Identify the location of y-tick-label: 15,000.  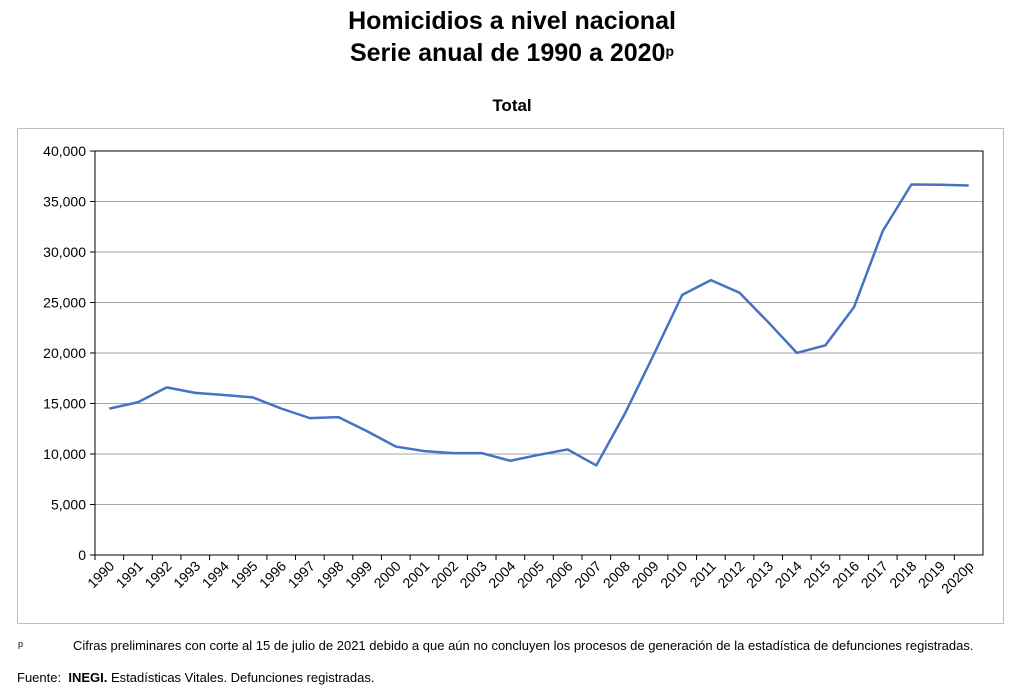
(64, 404).